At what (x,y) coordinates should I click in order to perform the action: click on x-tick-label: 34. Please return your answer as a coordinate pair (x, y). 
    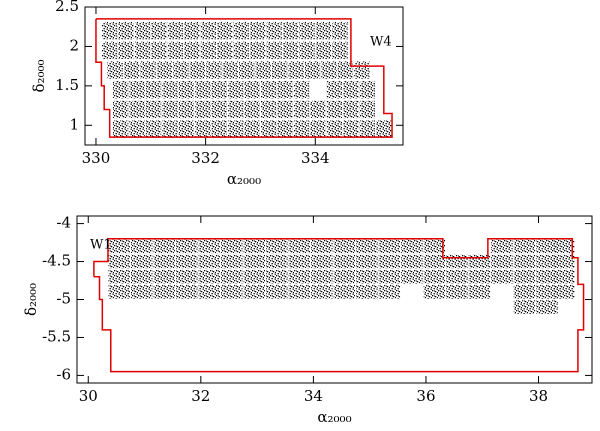
    Looking at the image, I should click on (313, 396).